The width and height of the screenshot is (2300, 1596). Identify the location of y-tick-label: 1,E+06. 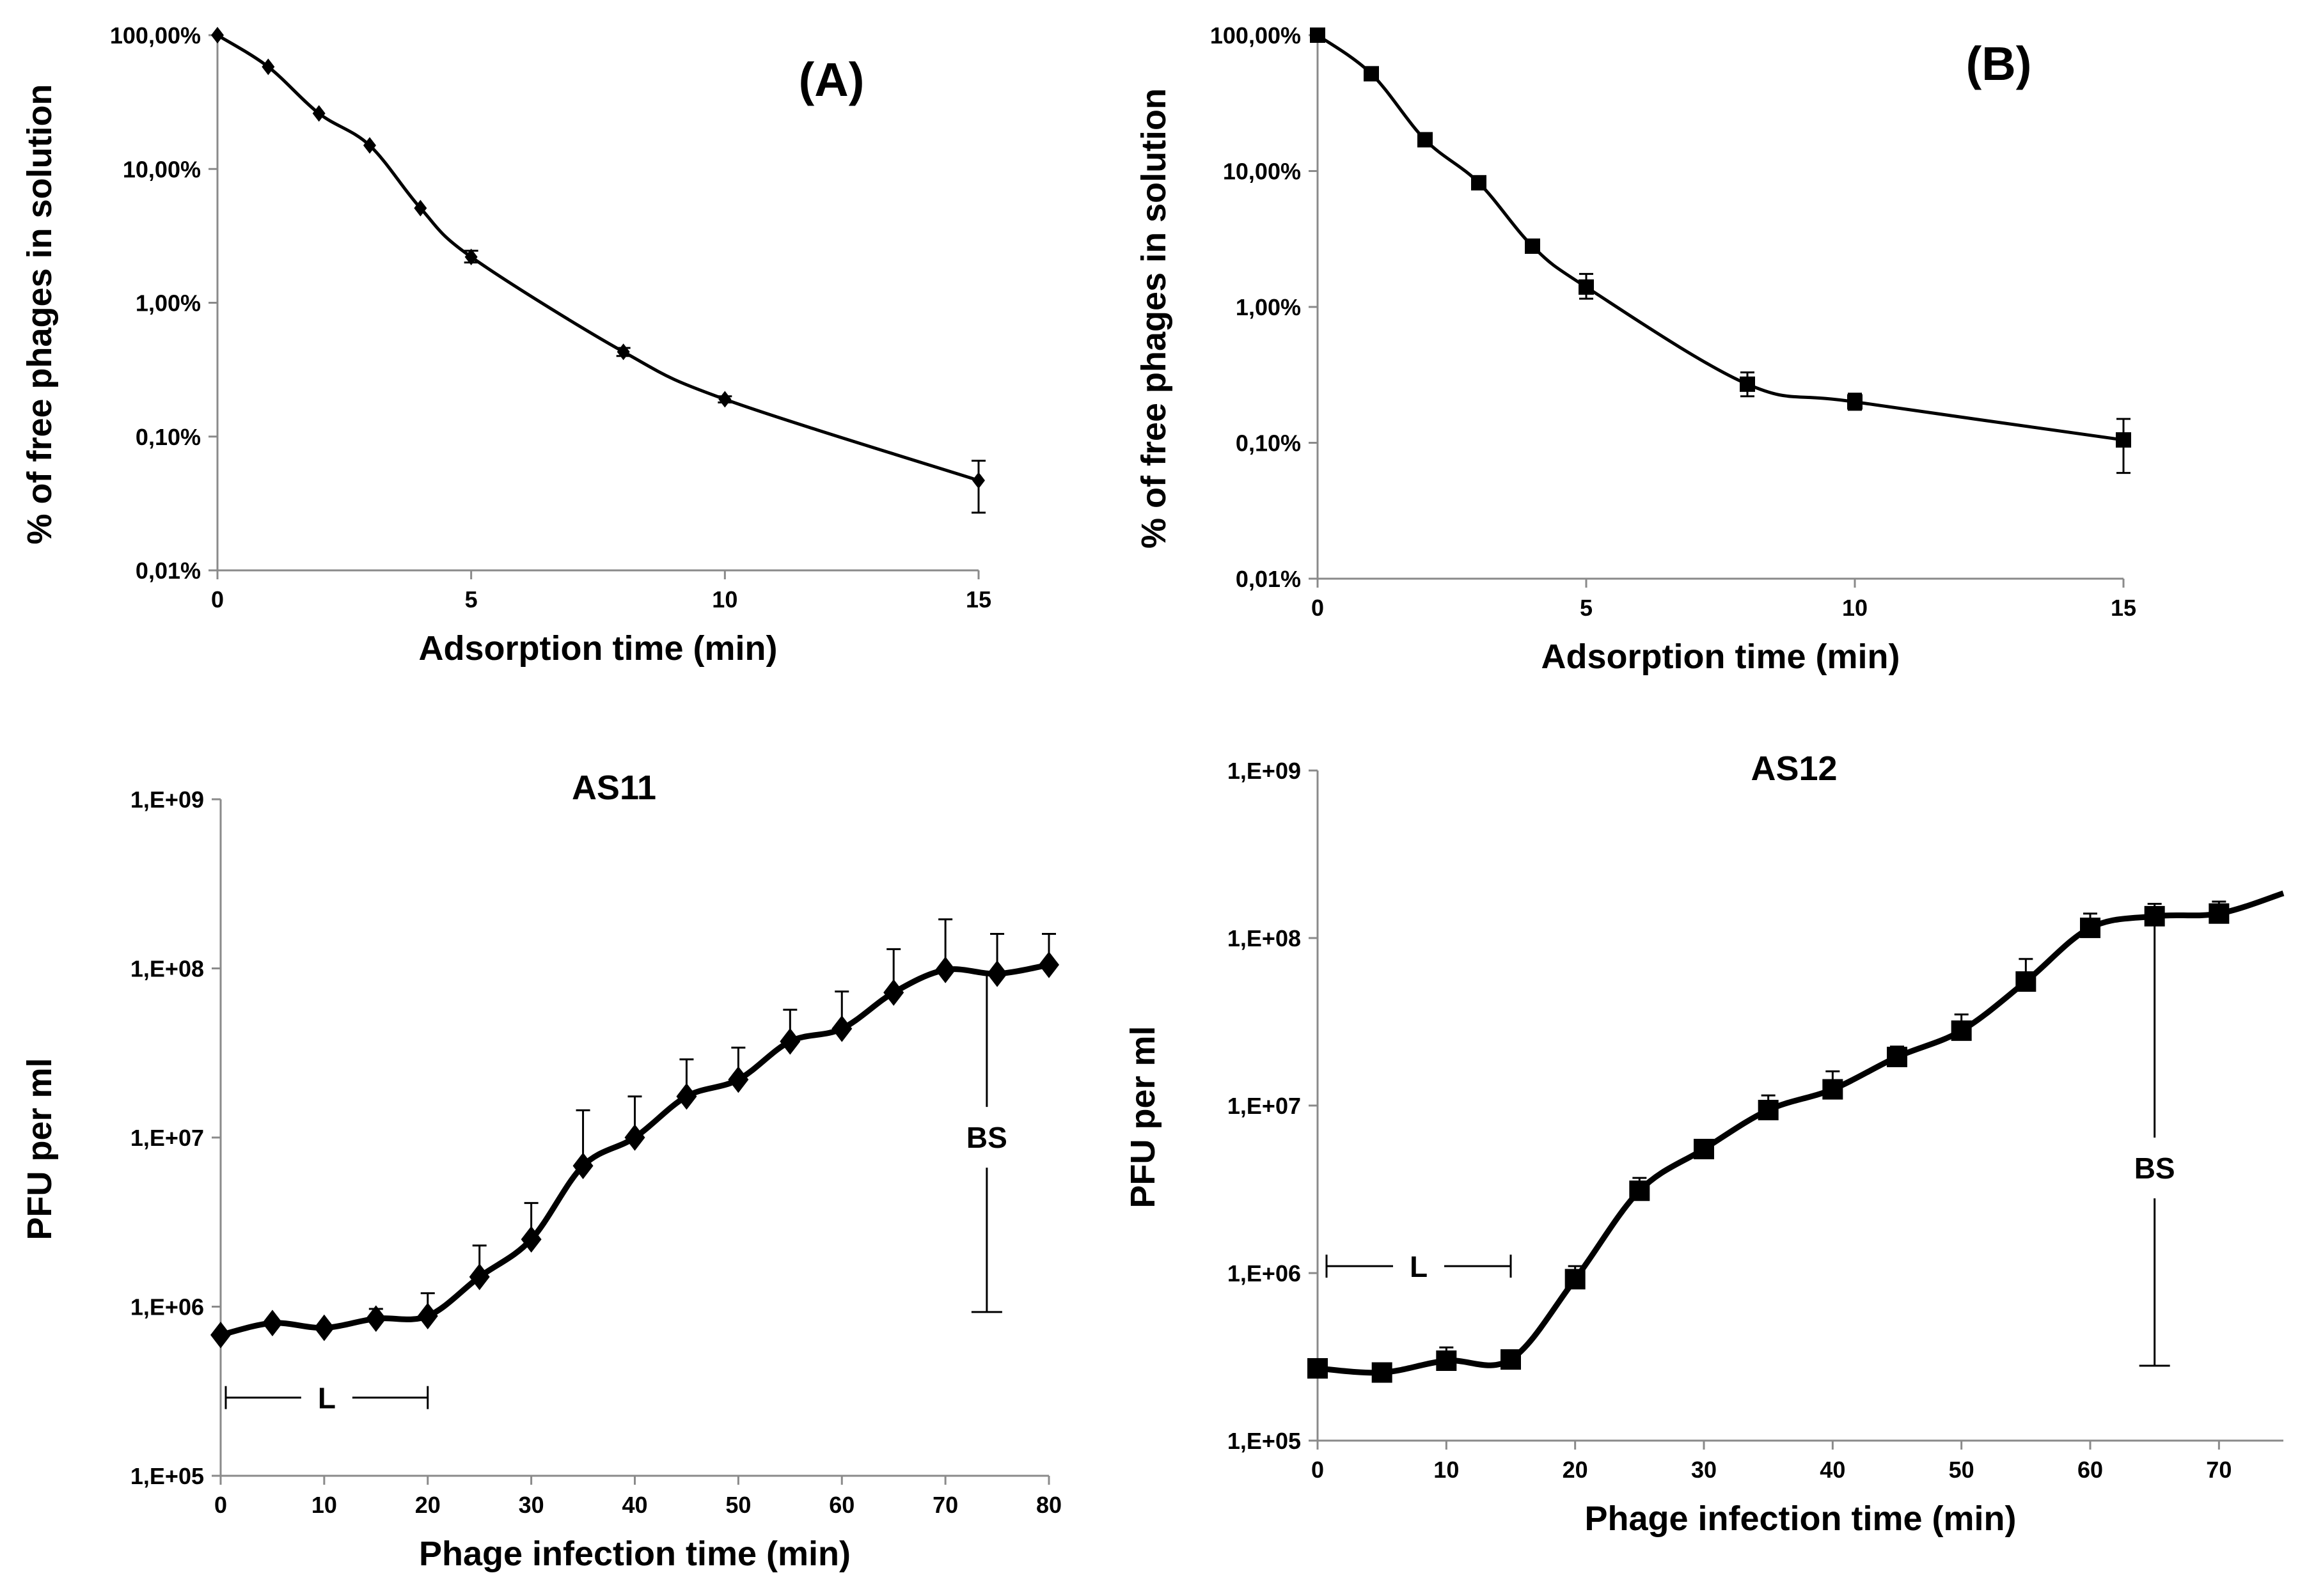
(1264, 1273).